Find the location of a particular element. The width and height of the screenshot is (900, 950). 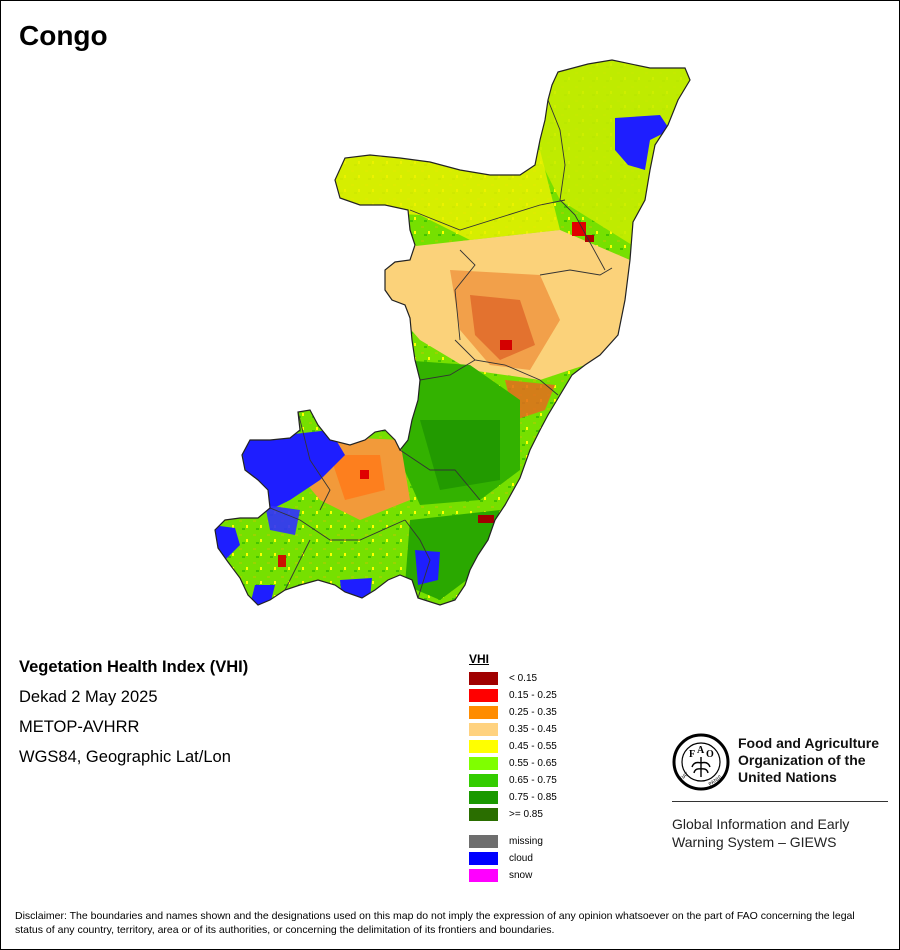

legend-item: 0.45 - 0.55 is located at coordinates (539, 747).